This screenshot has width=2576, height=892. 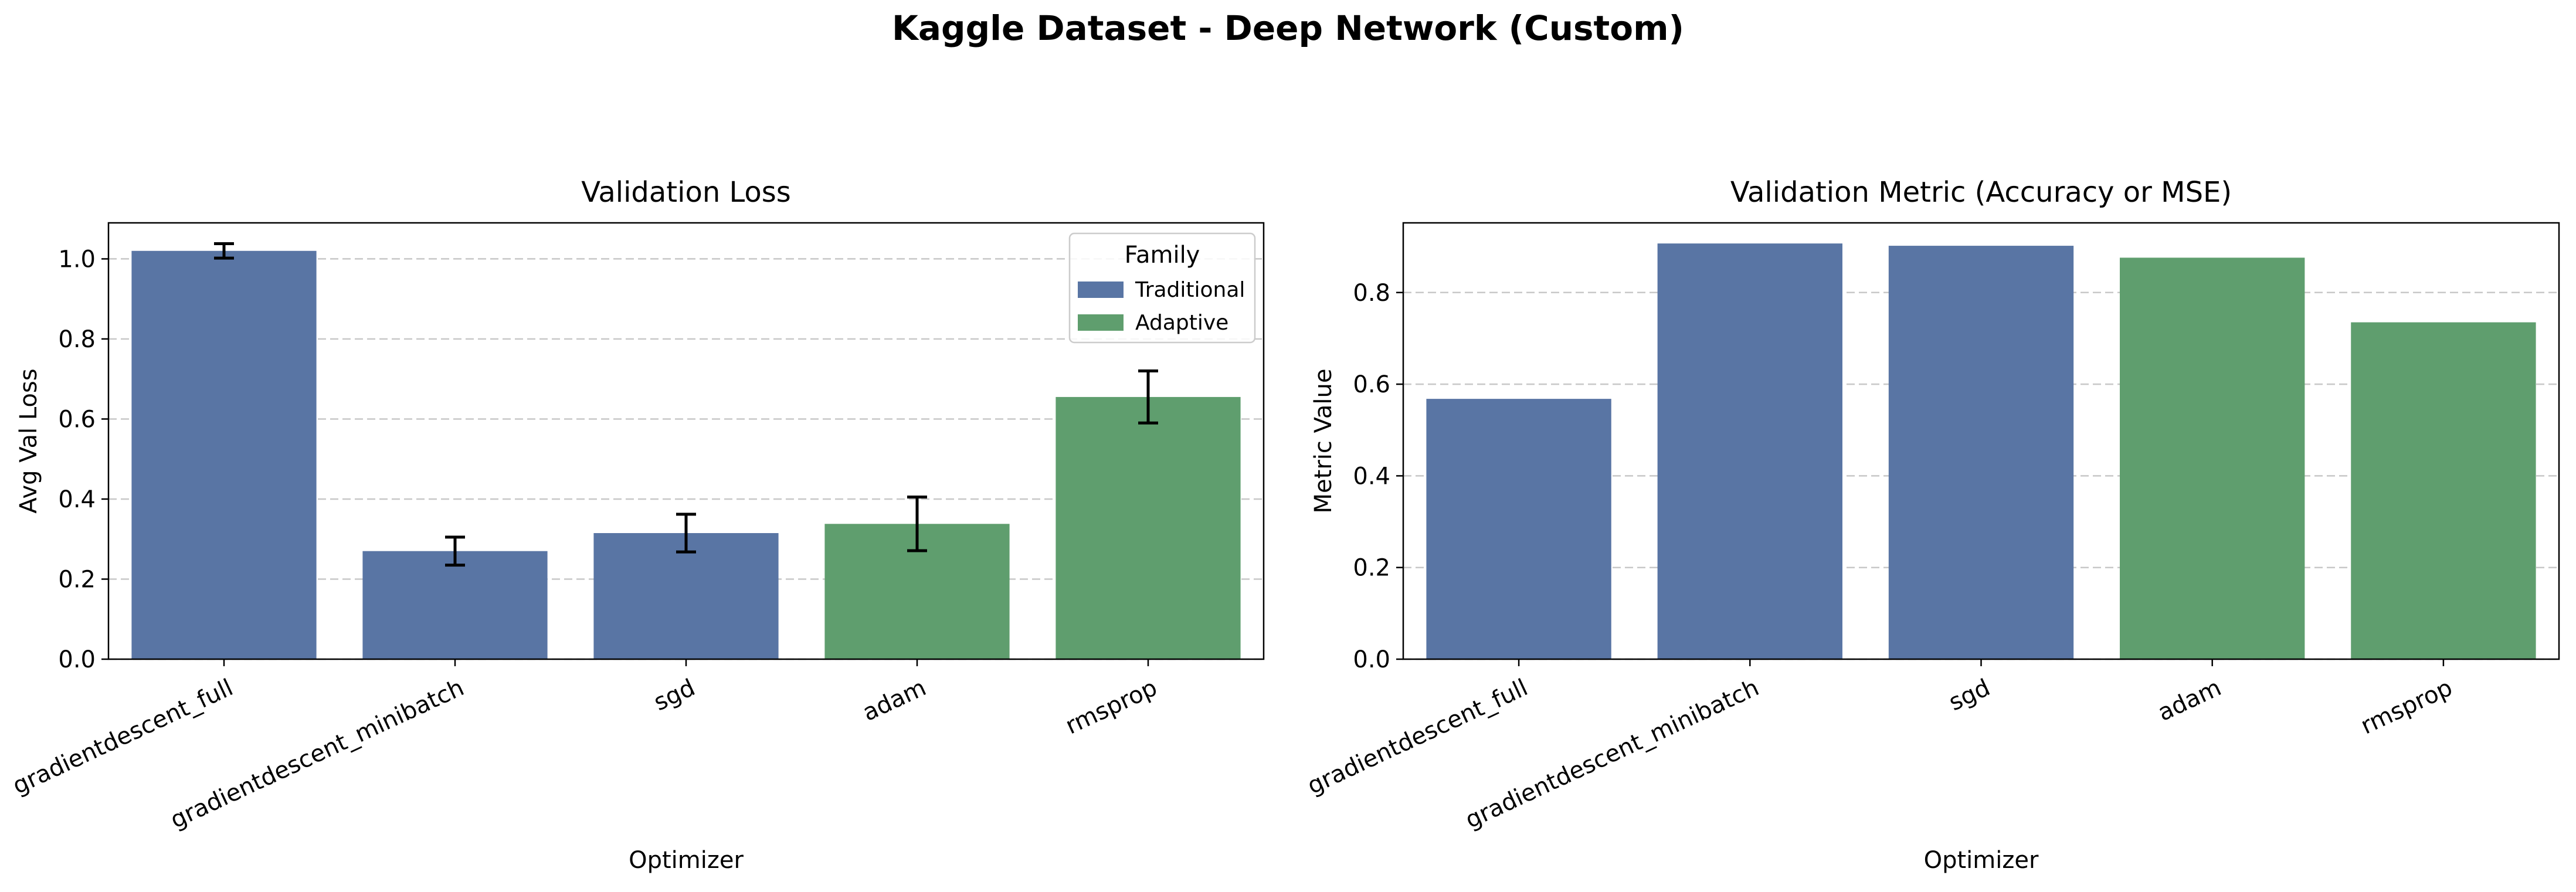 I want to click on chart-title: Validation Metric (Accuracy or MSE), so click(x=1981, y=192).